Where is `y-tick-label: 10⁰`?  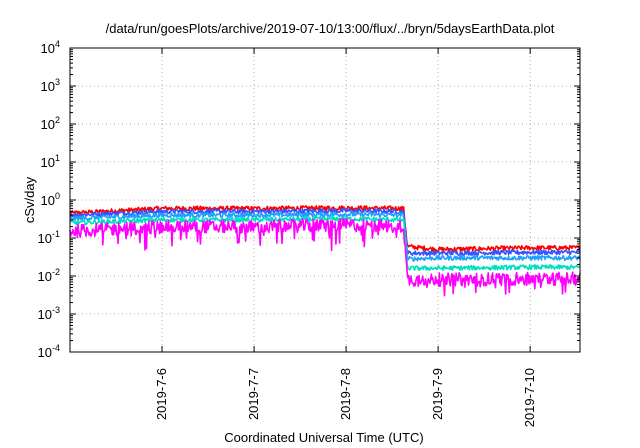 y-tick-label: 10⁰ is located at coordinates (50, 199).